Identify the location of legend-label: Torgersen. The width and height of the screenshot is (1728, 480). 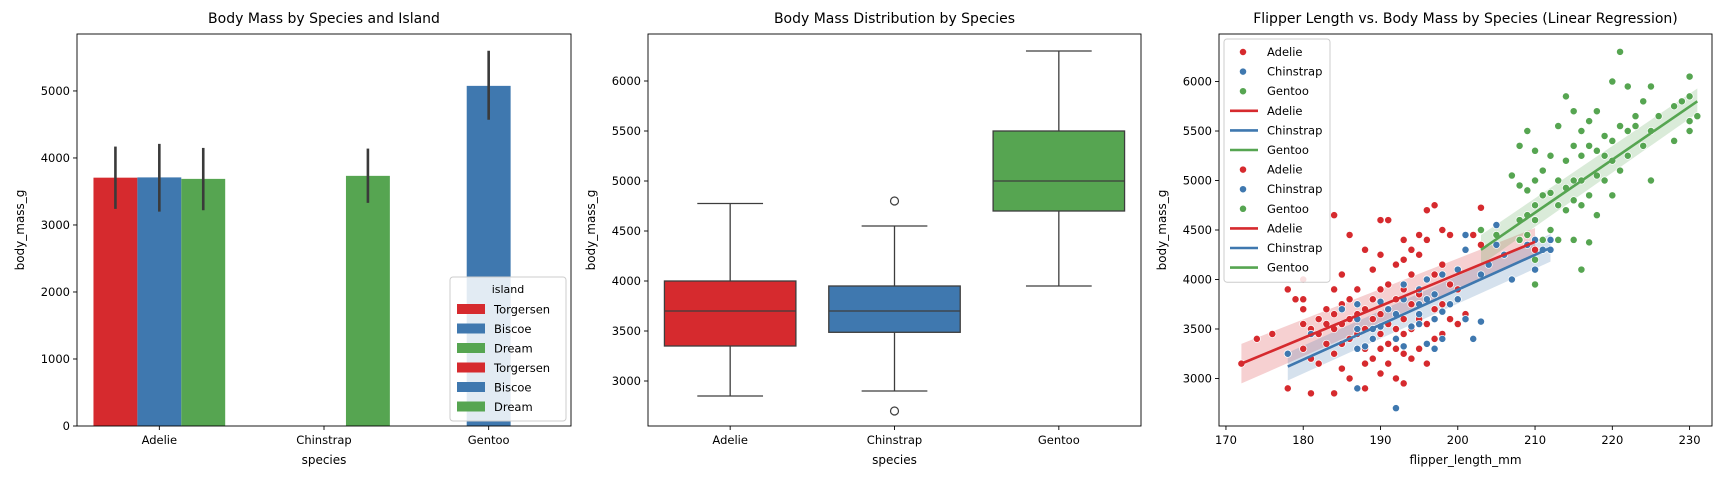
(521, 310).